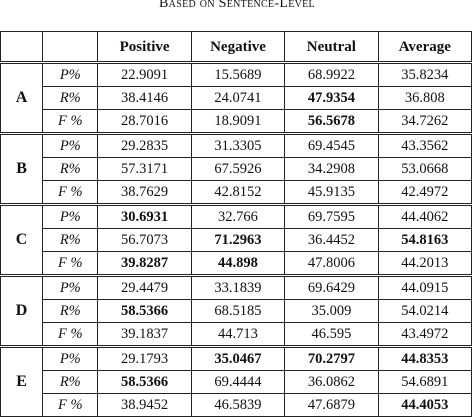  Describe the element at coordinates (144, 169) in the screenshot. I see `cell-positive: 57.3171` at that location.